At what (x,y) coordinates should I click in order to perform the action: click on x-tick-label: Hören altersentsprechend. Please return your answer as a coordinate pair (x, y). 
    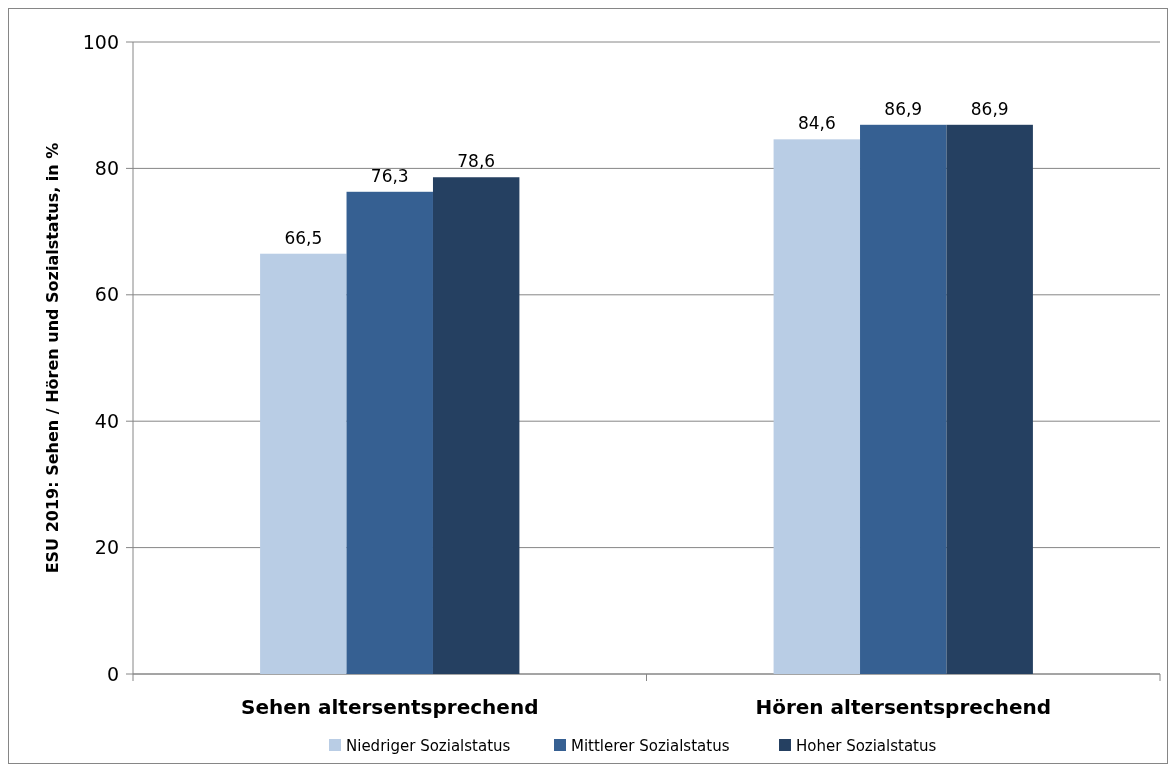
    Looking at the image, I should click on (903, 707).